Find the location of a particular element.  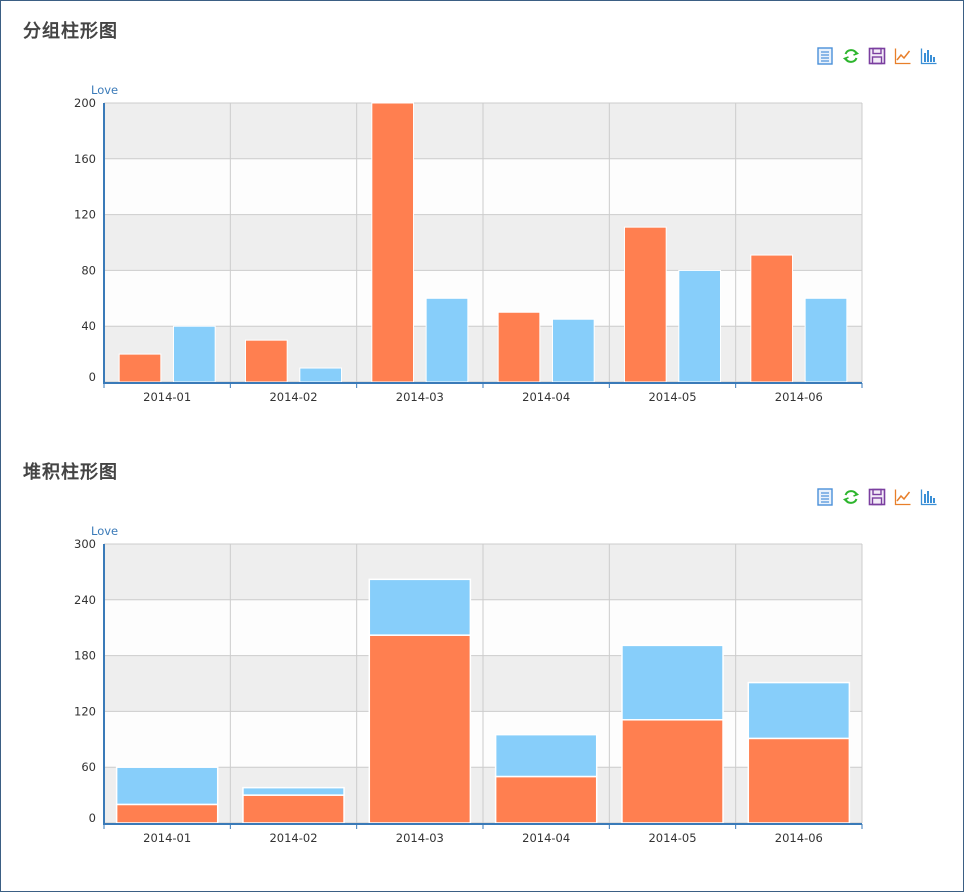

y-tick-label: 180 is located at coordinates (85, 656).